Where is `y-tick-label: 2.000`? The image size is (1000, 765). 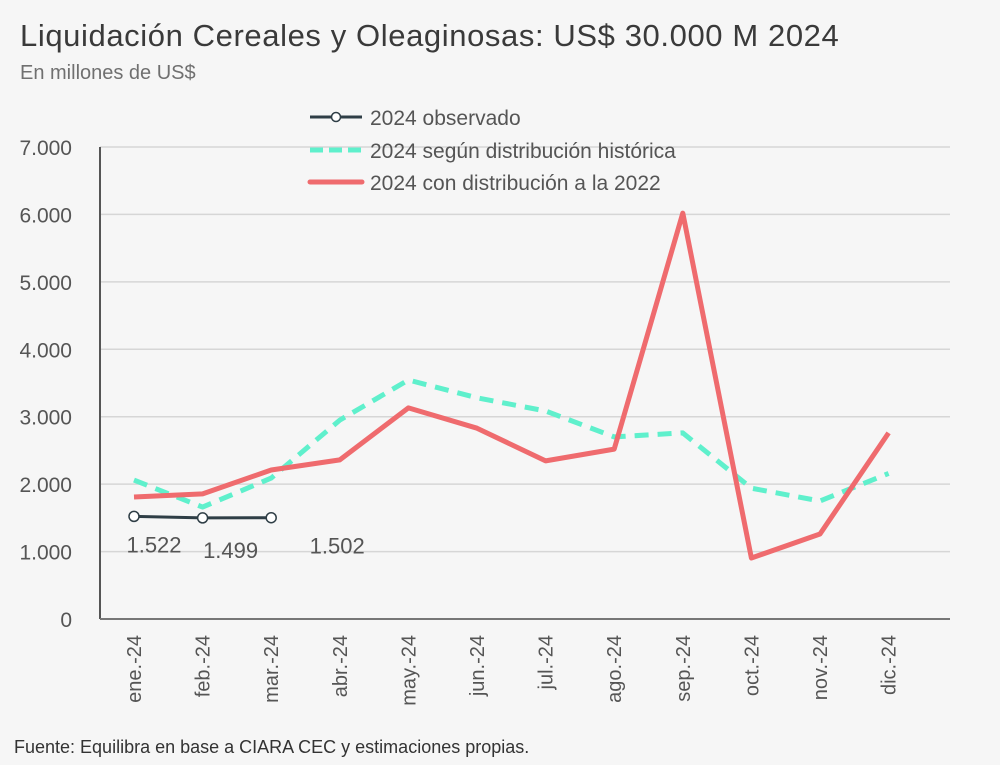
y-tick-label: 2.000 is located at coordinates (45, 485).